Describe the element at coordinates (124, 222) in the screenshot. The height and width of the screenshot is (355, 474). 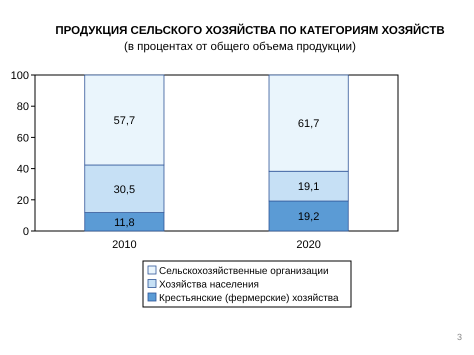
I see `data-label: 11,8` at that location.